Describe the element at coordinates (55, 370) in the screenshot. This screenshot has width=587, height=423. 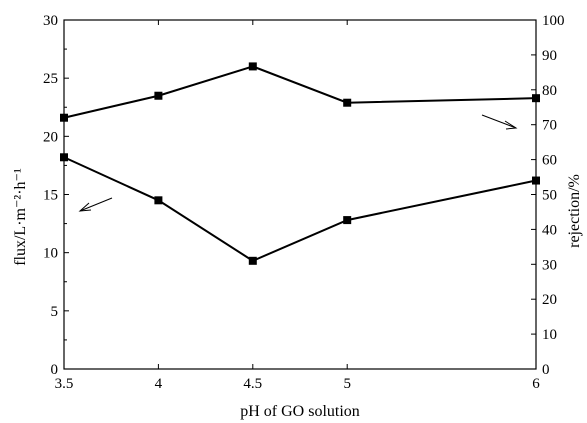
I see `left-y-tick-label: 0` at that location.